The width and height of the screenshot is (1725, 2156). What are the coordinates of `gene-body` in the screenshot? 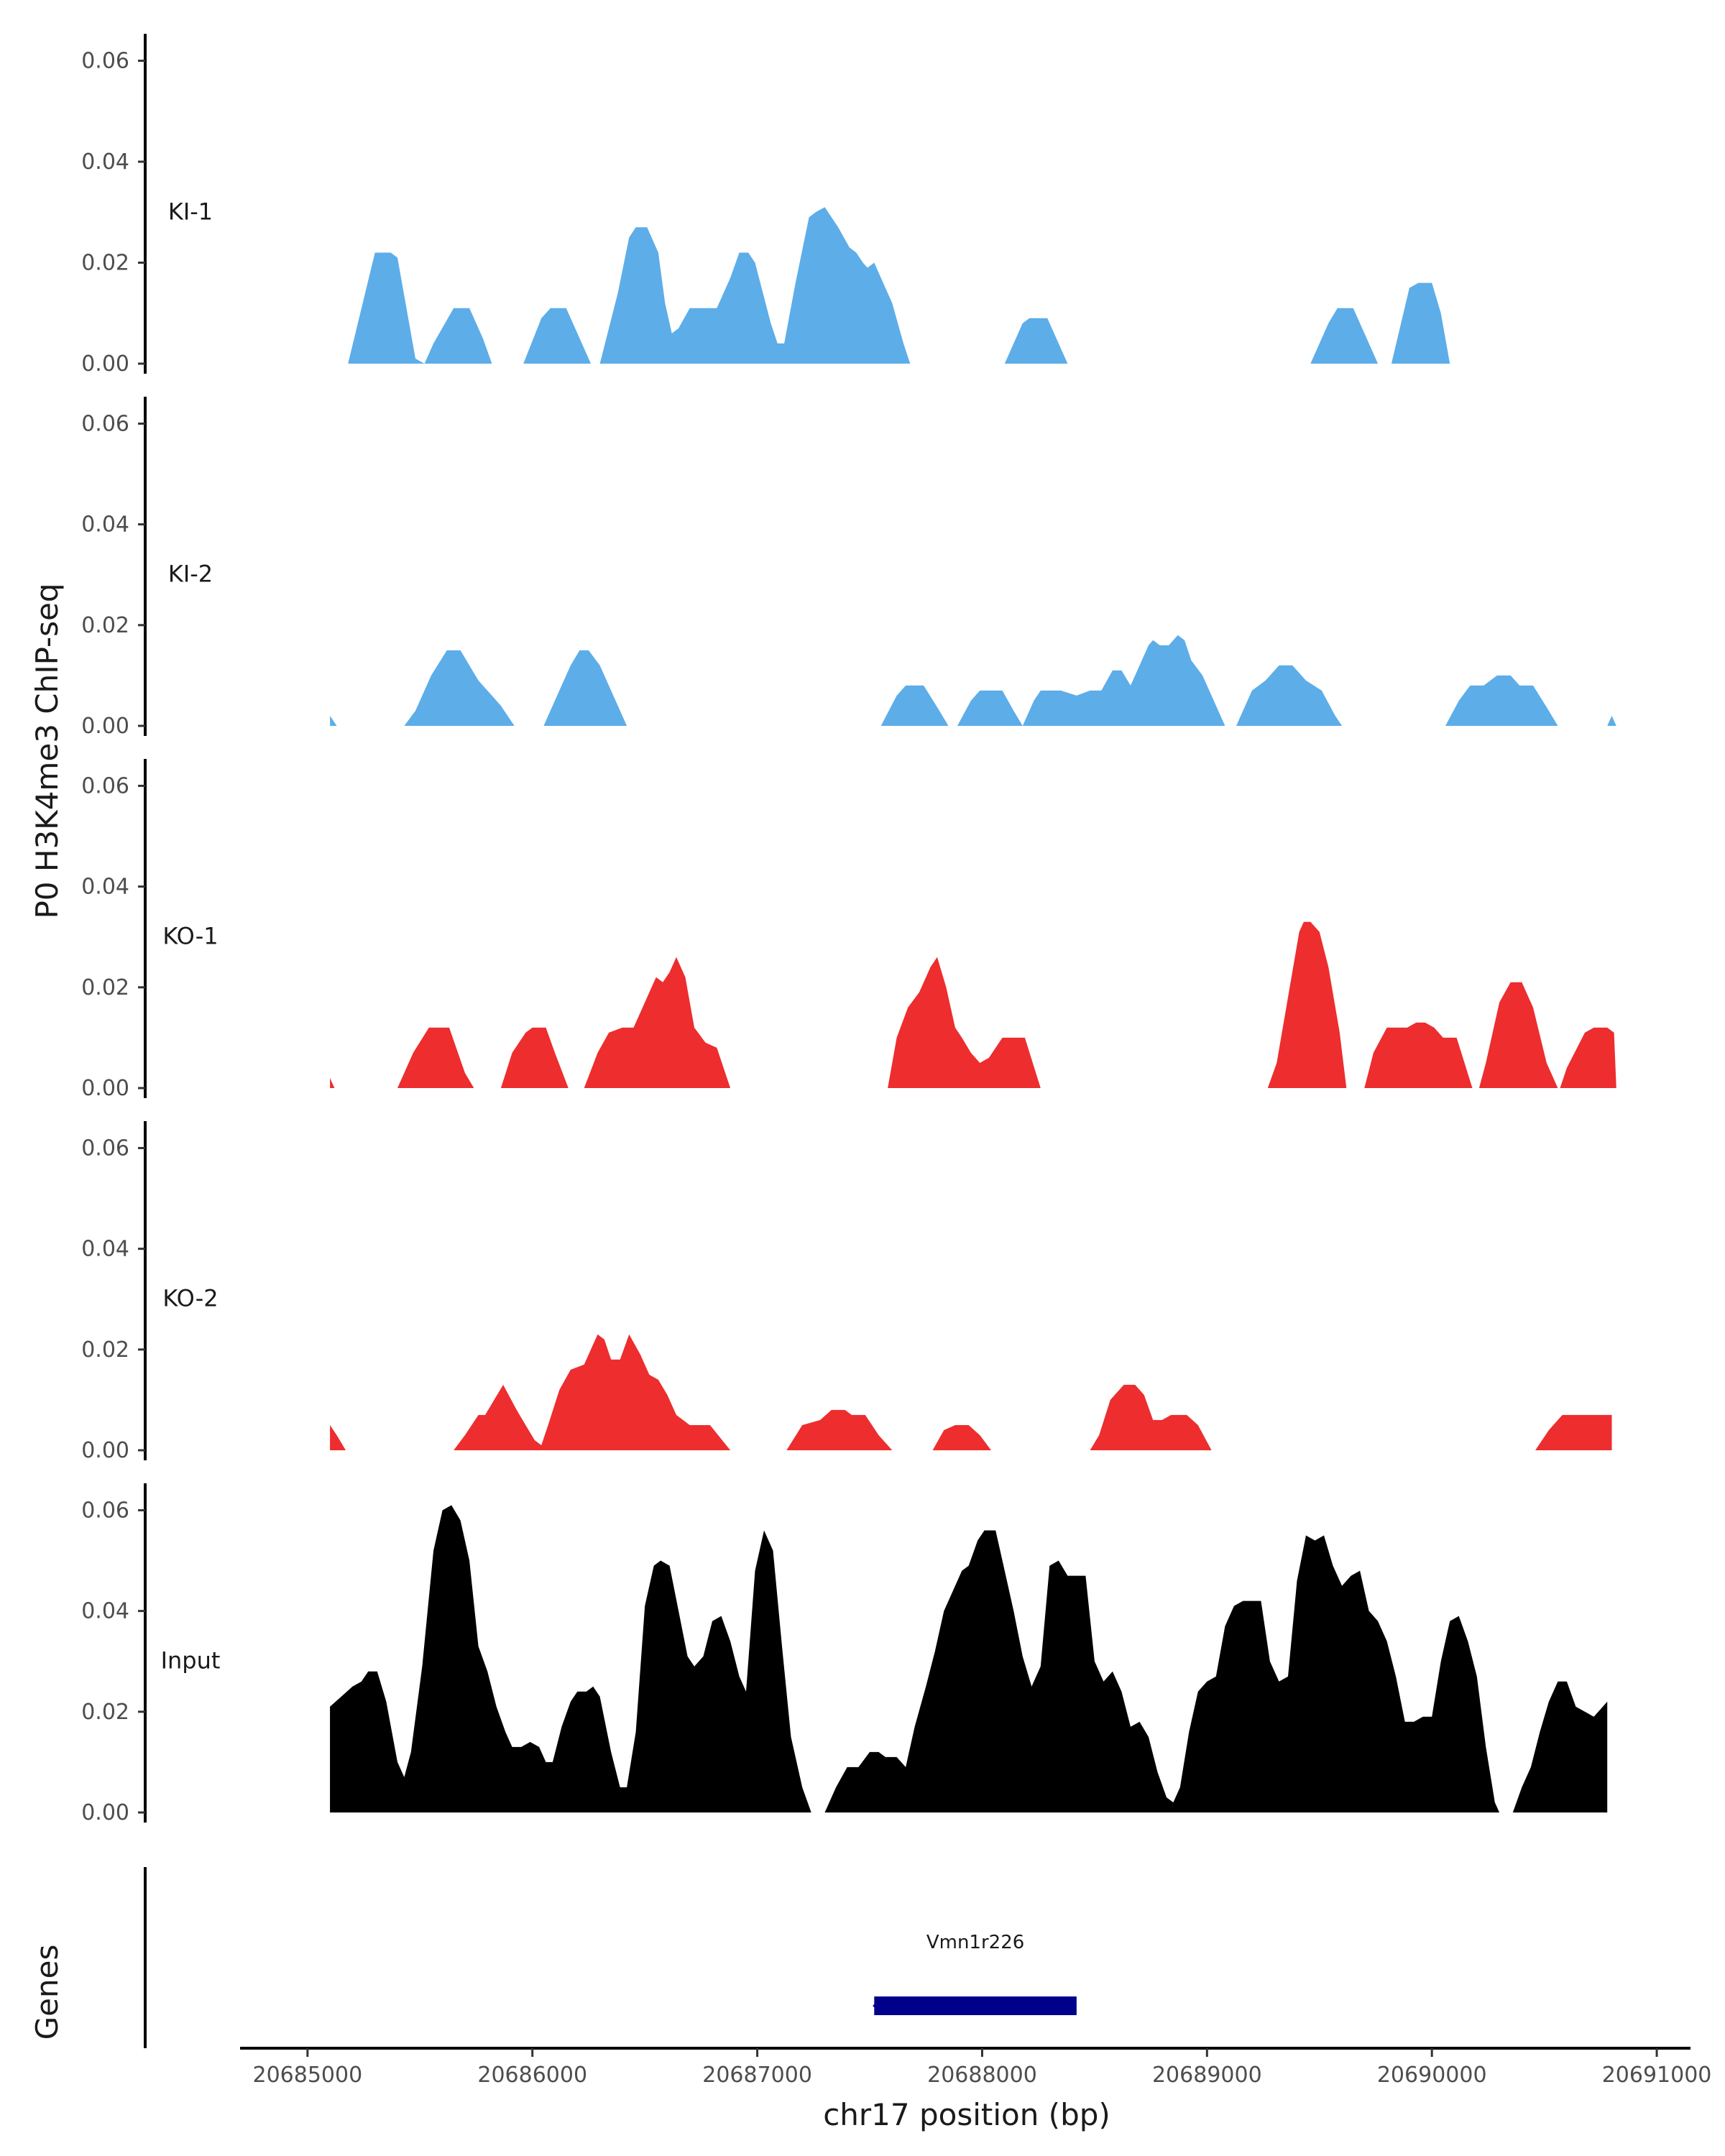 It's located at (975, 2005).